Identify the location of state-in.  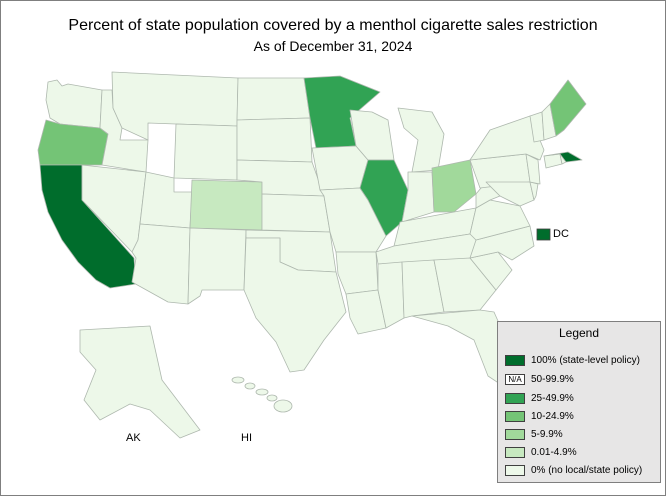
(418, 197).